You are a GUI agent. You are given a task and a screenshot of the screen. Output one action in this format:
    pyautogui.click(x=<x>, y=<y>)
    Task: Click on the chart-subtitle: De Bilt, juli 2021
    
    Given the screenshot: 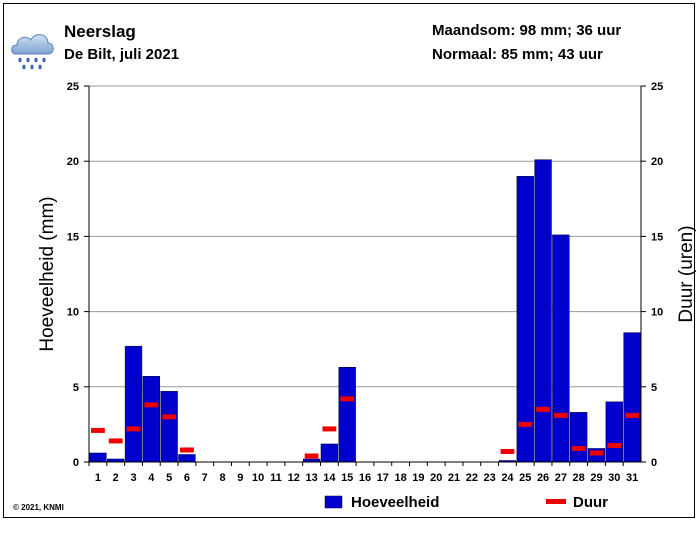 What is the action you would take?
    pyautogui.click(x=122, y=54)
    